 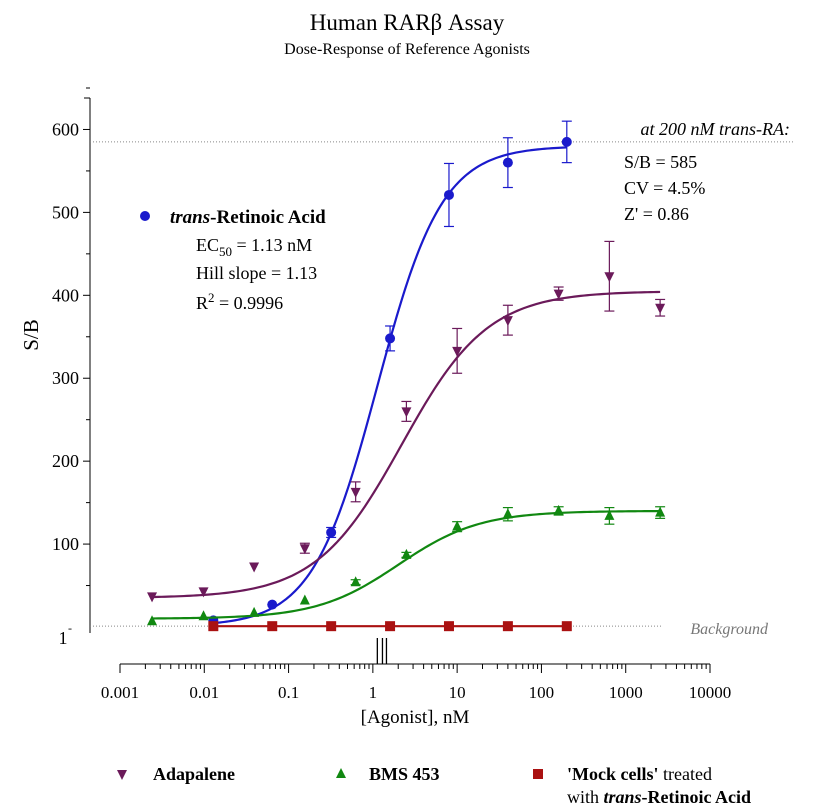 I want to click on y-baseline-dash: -, so click(x=70, y=628).